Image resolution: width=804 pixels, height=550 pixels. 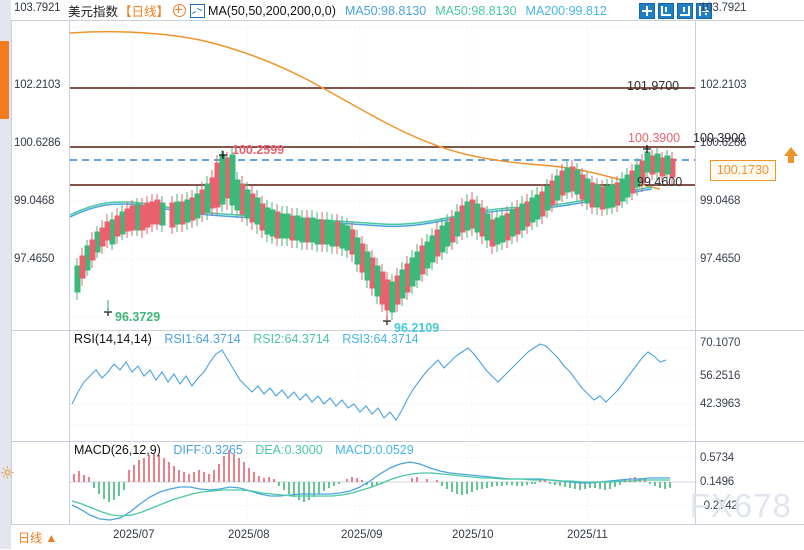 I want to click on rsi1-value: RSI1:64.3714, so click(x=202, y=339).